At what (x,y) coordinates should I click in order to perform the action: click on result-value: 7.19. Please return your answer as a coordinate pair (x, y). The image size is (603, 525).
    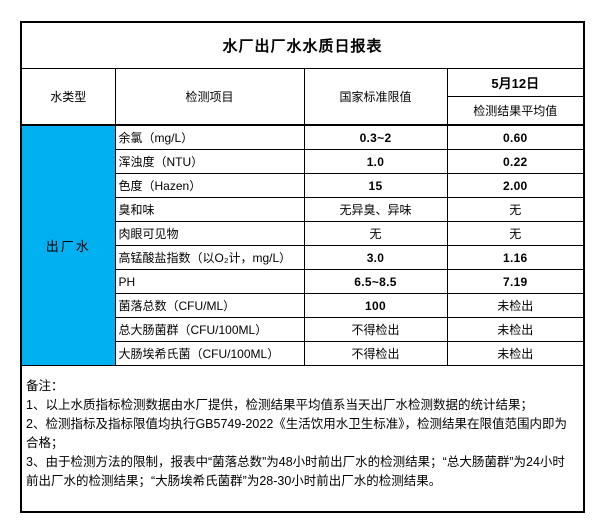
    Looking at the image, I should click on (515, 281).